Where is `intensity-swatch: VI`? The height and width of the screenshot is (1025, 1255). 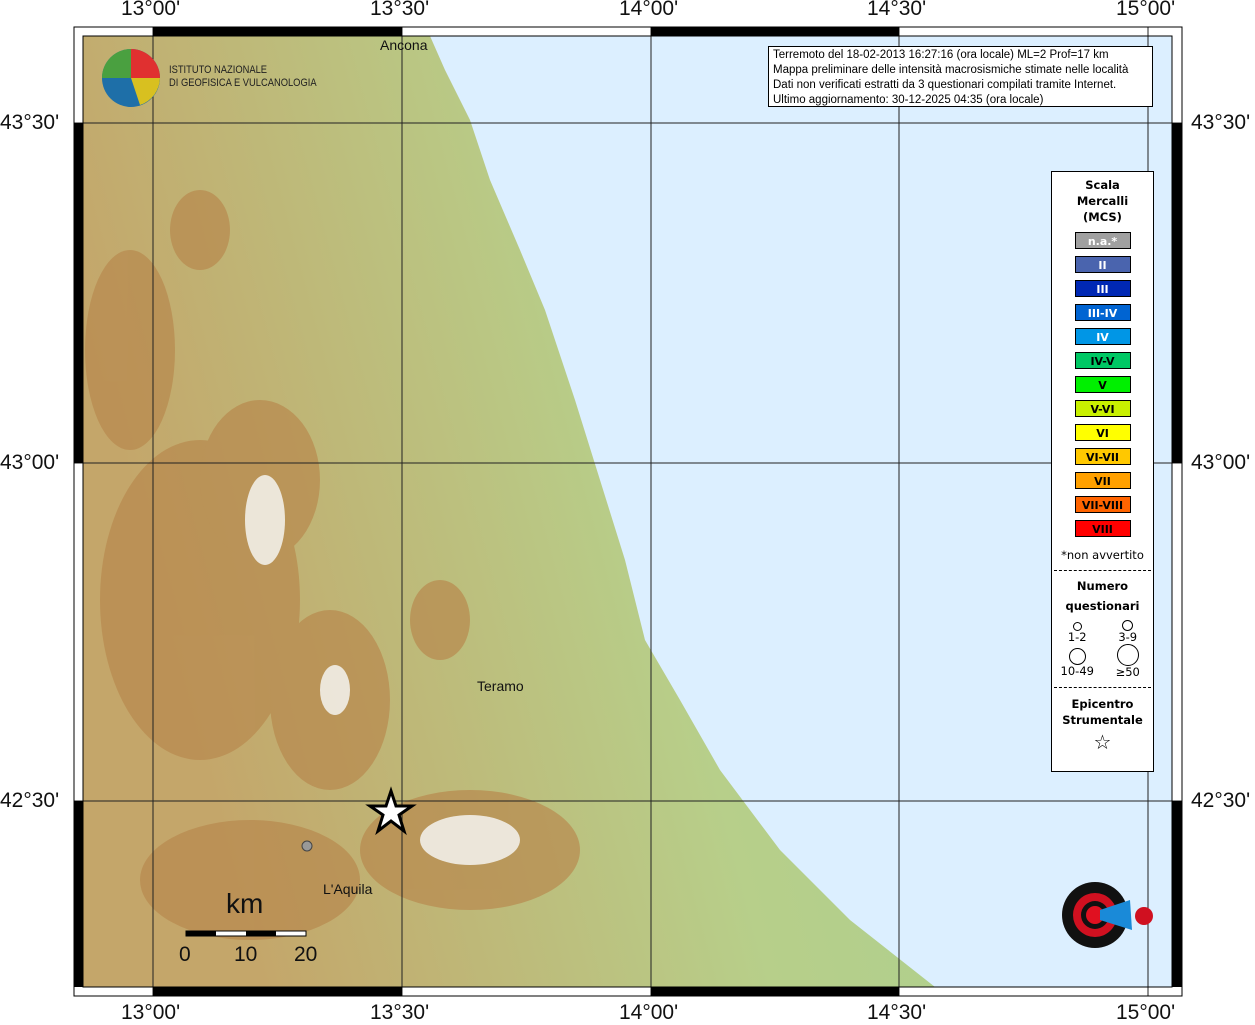
intensity-swatch: VI is located at coordinates (1102, 432).